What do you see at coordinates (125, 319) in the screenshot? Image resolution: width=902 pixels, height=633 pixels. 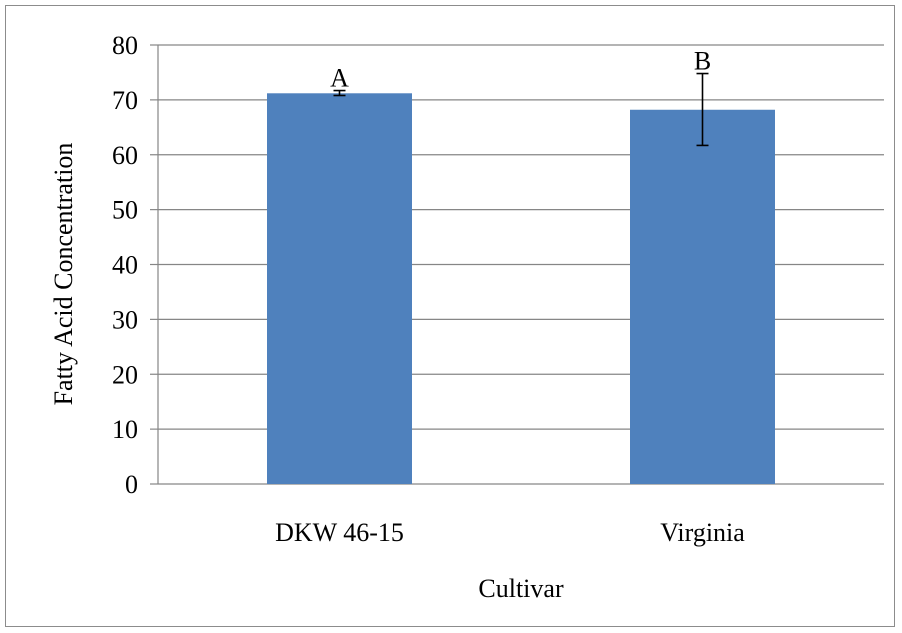 I see `y-tick-label: 30` at bounding box center [125, 319].